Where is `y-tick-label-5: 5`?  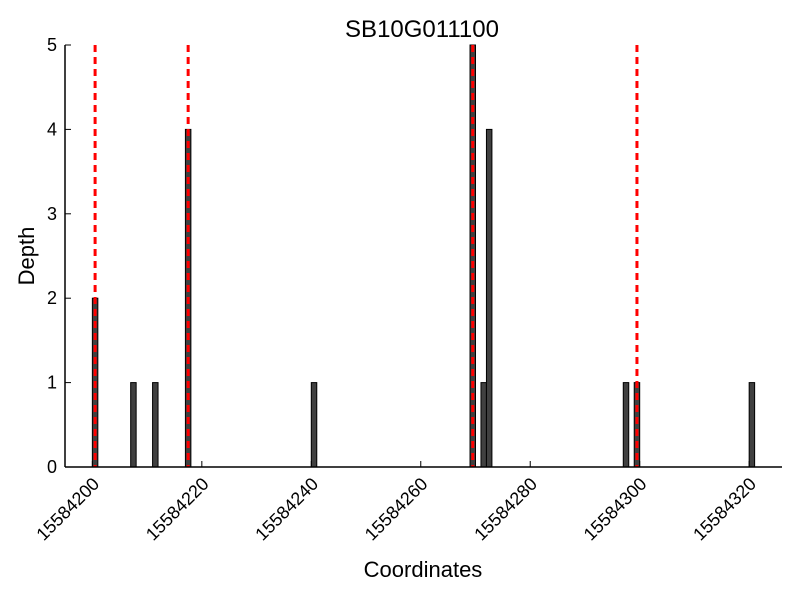 y-tick-label-5: 5 is located at coordinates (52, 45).